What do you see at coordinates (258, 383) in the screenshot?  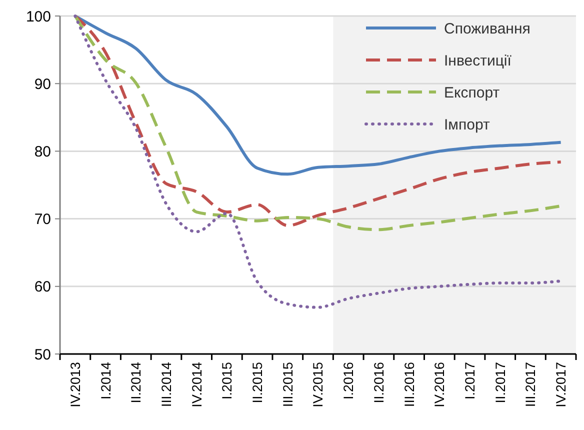 I see `x-tick-label: II.2015` at bounding box center [258, 383].